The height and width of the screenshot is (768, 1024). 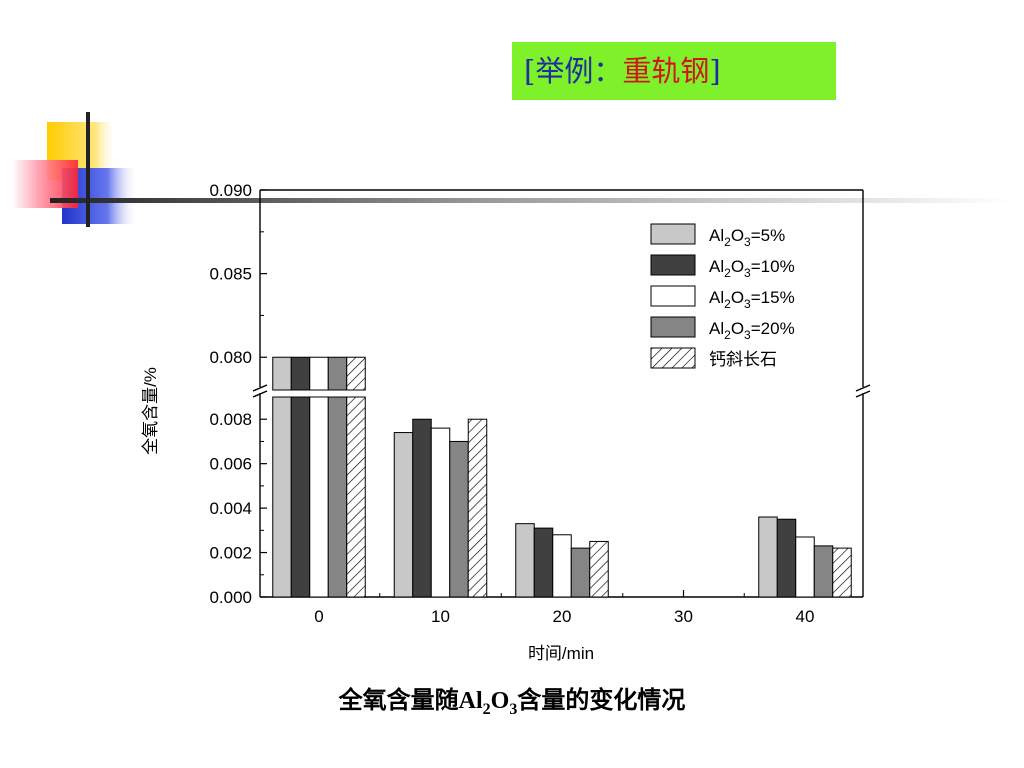 What do you see at coordinates (601, 701) in the screenshot?
I see `caption-part-c: 含量的变化情况` at bounding box center [601, 701].